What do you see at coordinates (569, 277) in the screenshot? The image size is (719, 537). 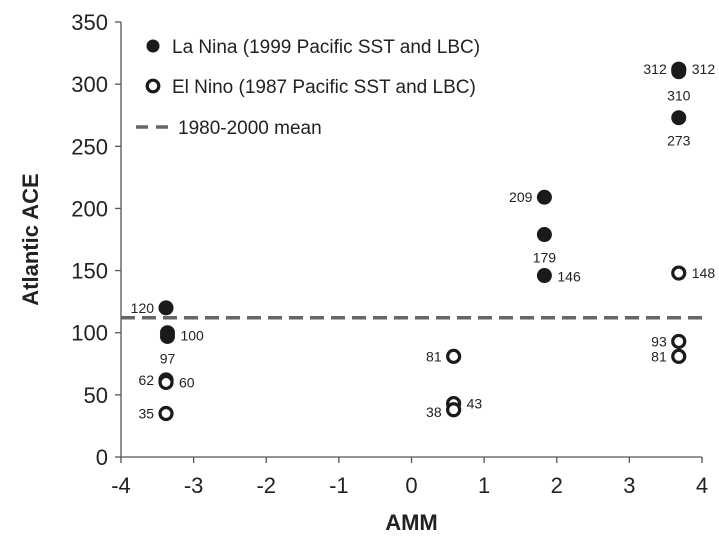 I see `la-nina-point-label: 146` at bounding box center [569, 277].